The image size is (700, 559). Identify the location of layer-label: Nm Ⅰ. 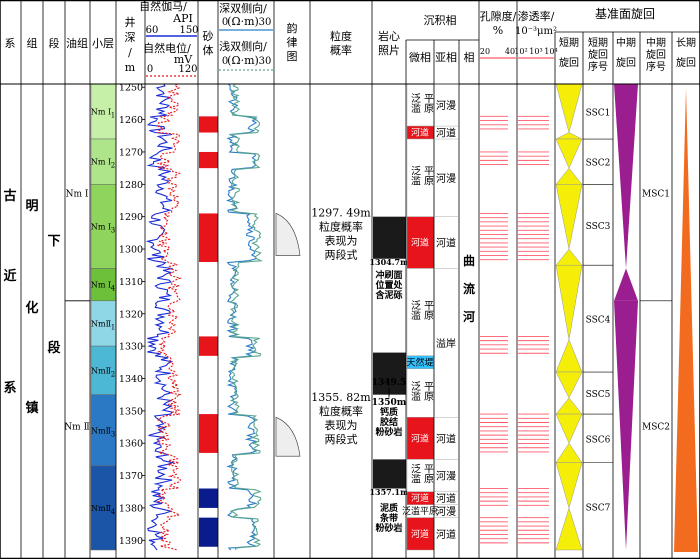
(101, 285).